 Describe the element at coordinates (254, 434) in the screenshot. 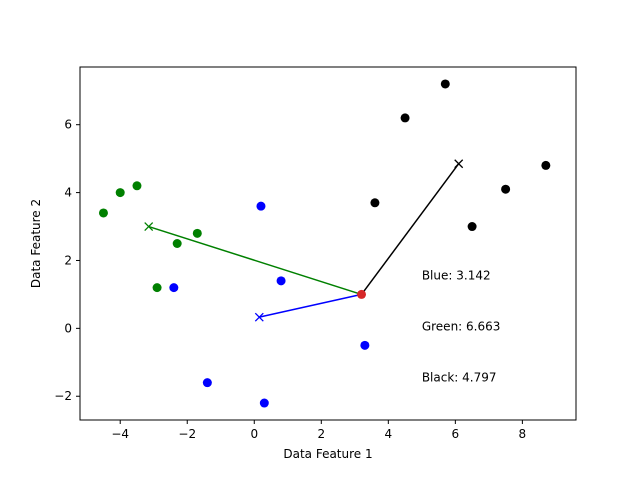

I see `x-tick-label: 0` at that location.